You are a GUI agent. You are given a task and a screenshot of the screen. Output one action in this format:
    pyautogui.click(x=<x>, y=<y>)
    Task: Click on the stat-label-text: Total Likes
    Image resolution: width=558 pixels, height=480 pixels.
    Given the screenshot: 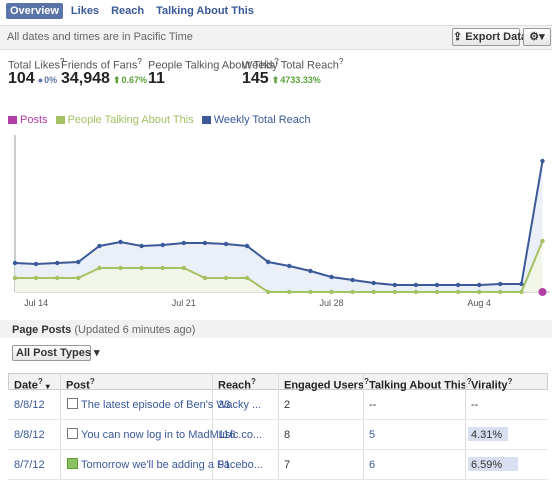 What is the action you would take?
    pyautogui.click(x=34, y=65)
    